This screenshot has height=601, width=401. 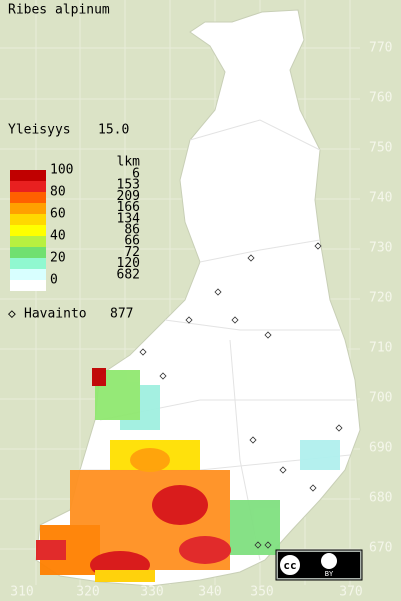 What do you see at coordinates (128, 263) in the screenshot?
I see `count-label: 120` at bounding box center [128, 263].